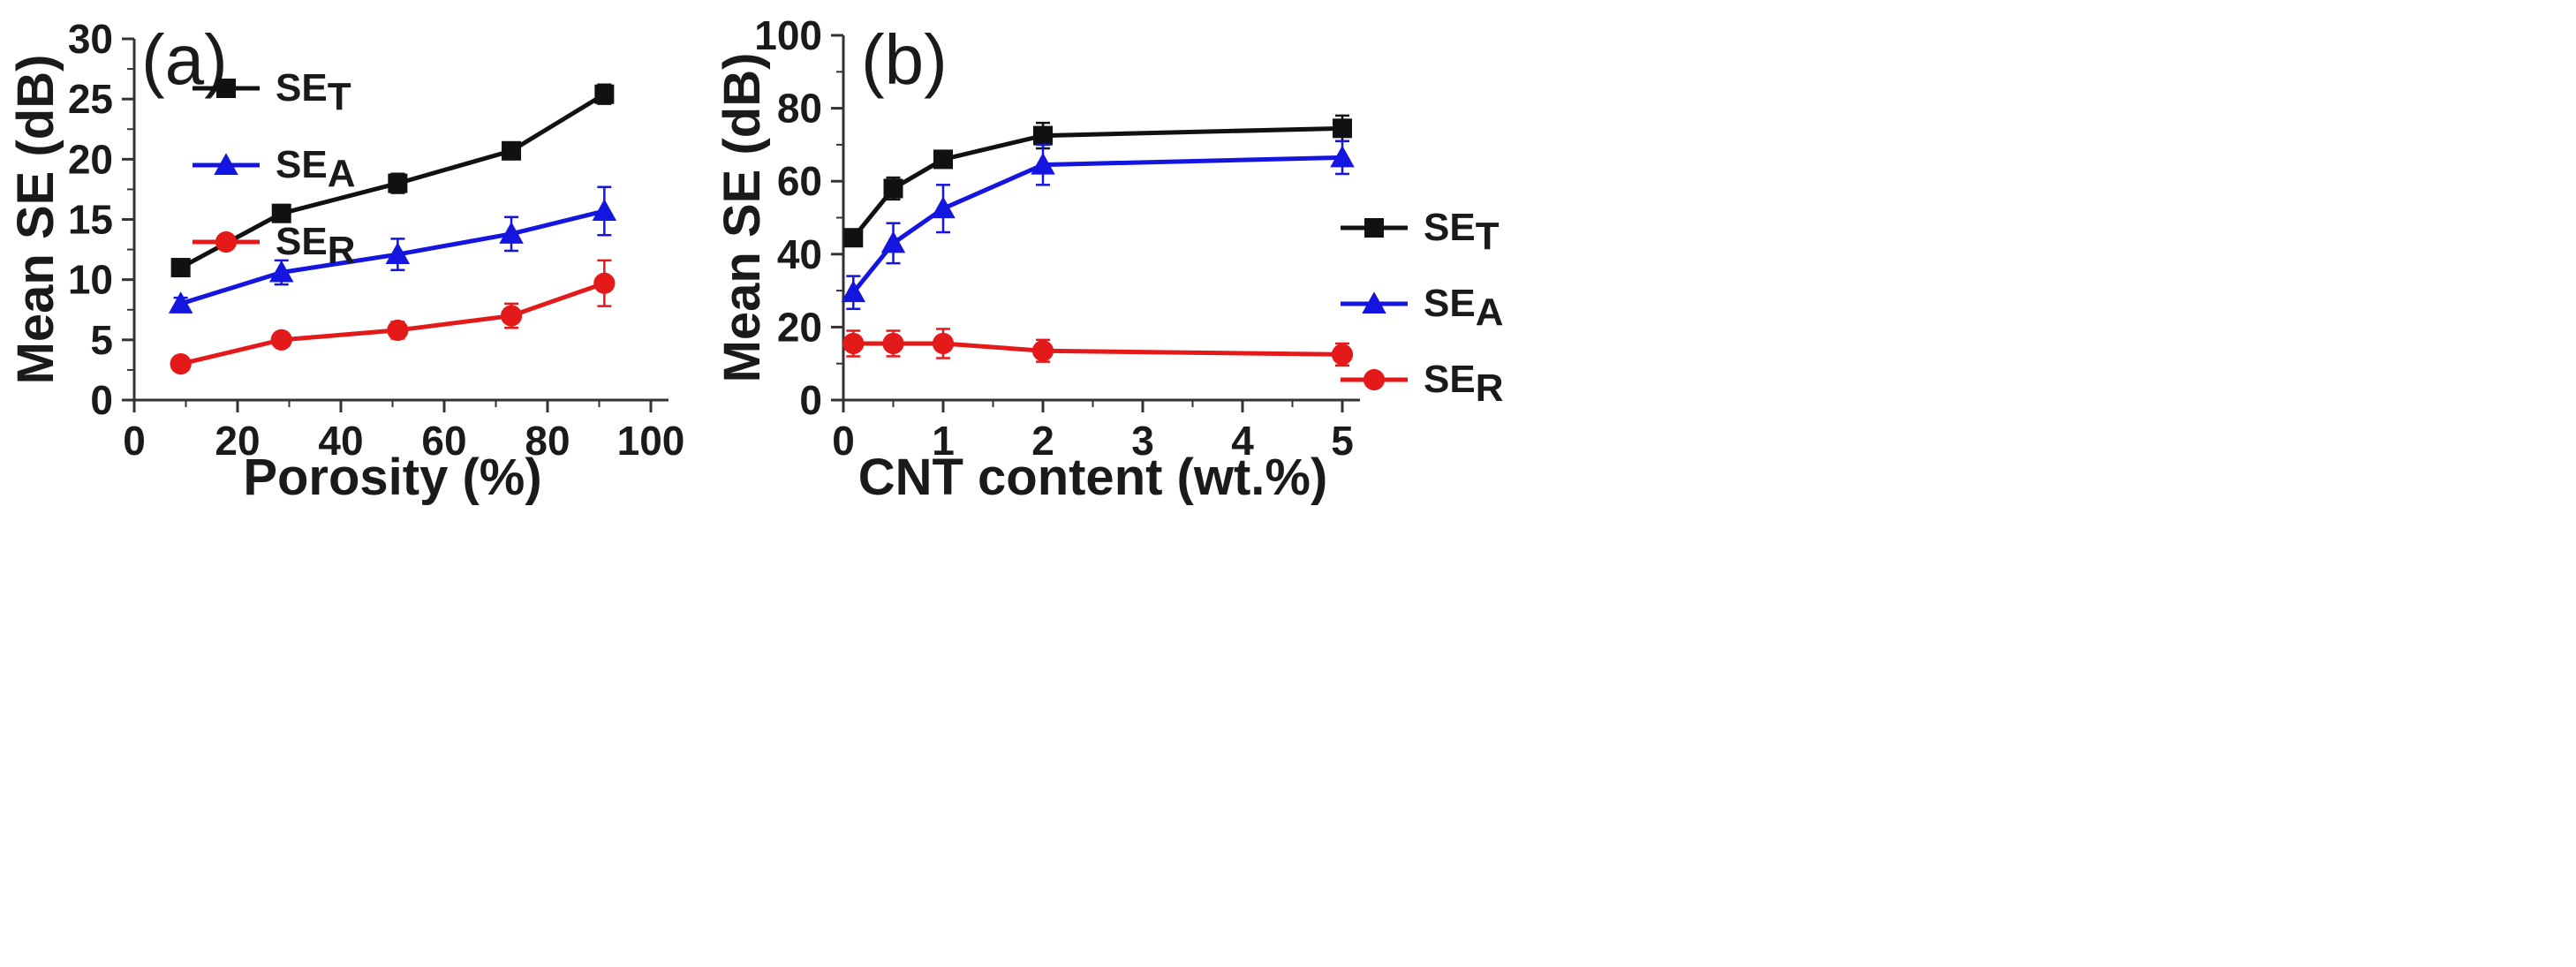 This screenshot has height=967, width=2576. I want to click on x-tick-label: 3, so click(1142, 441).